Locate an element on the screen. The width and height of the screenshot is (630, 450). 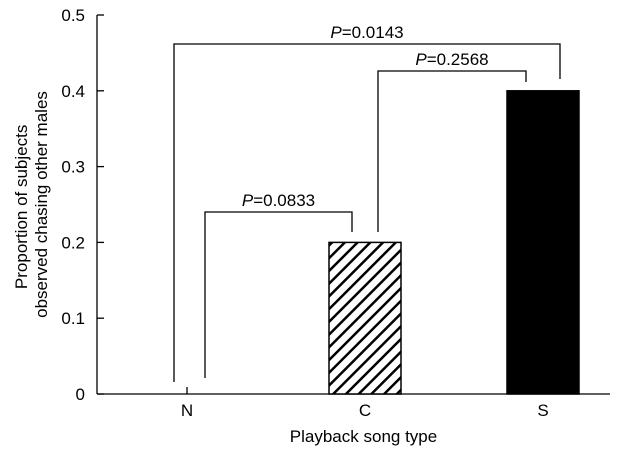
bar-C is located at coordinates (365, 318).